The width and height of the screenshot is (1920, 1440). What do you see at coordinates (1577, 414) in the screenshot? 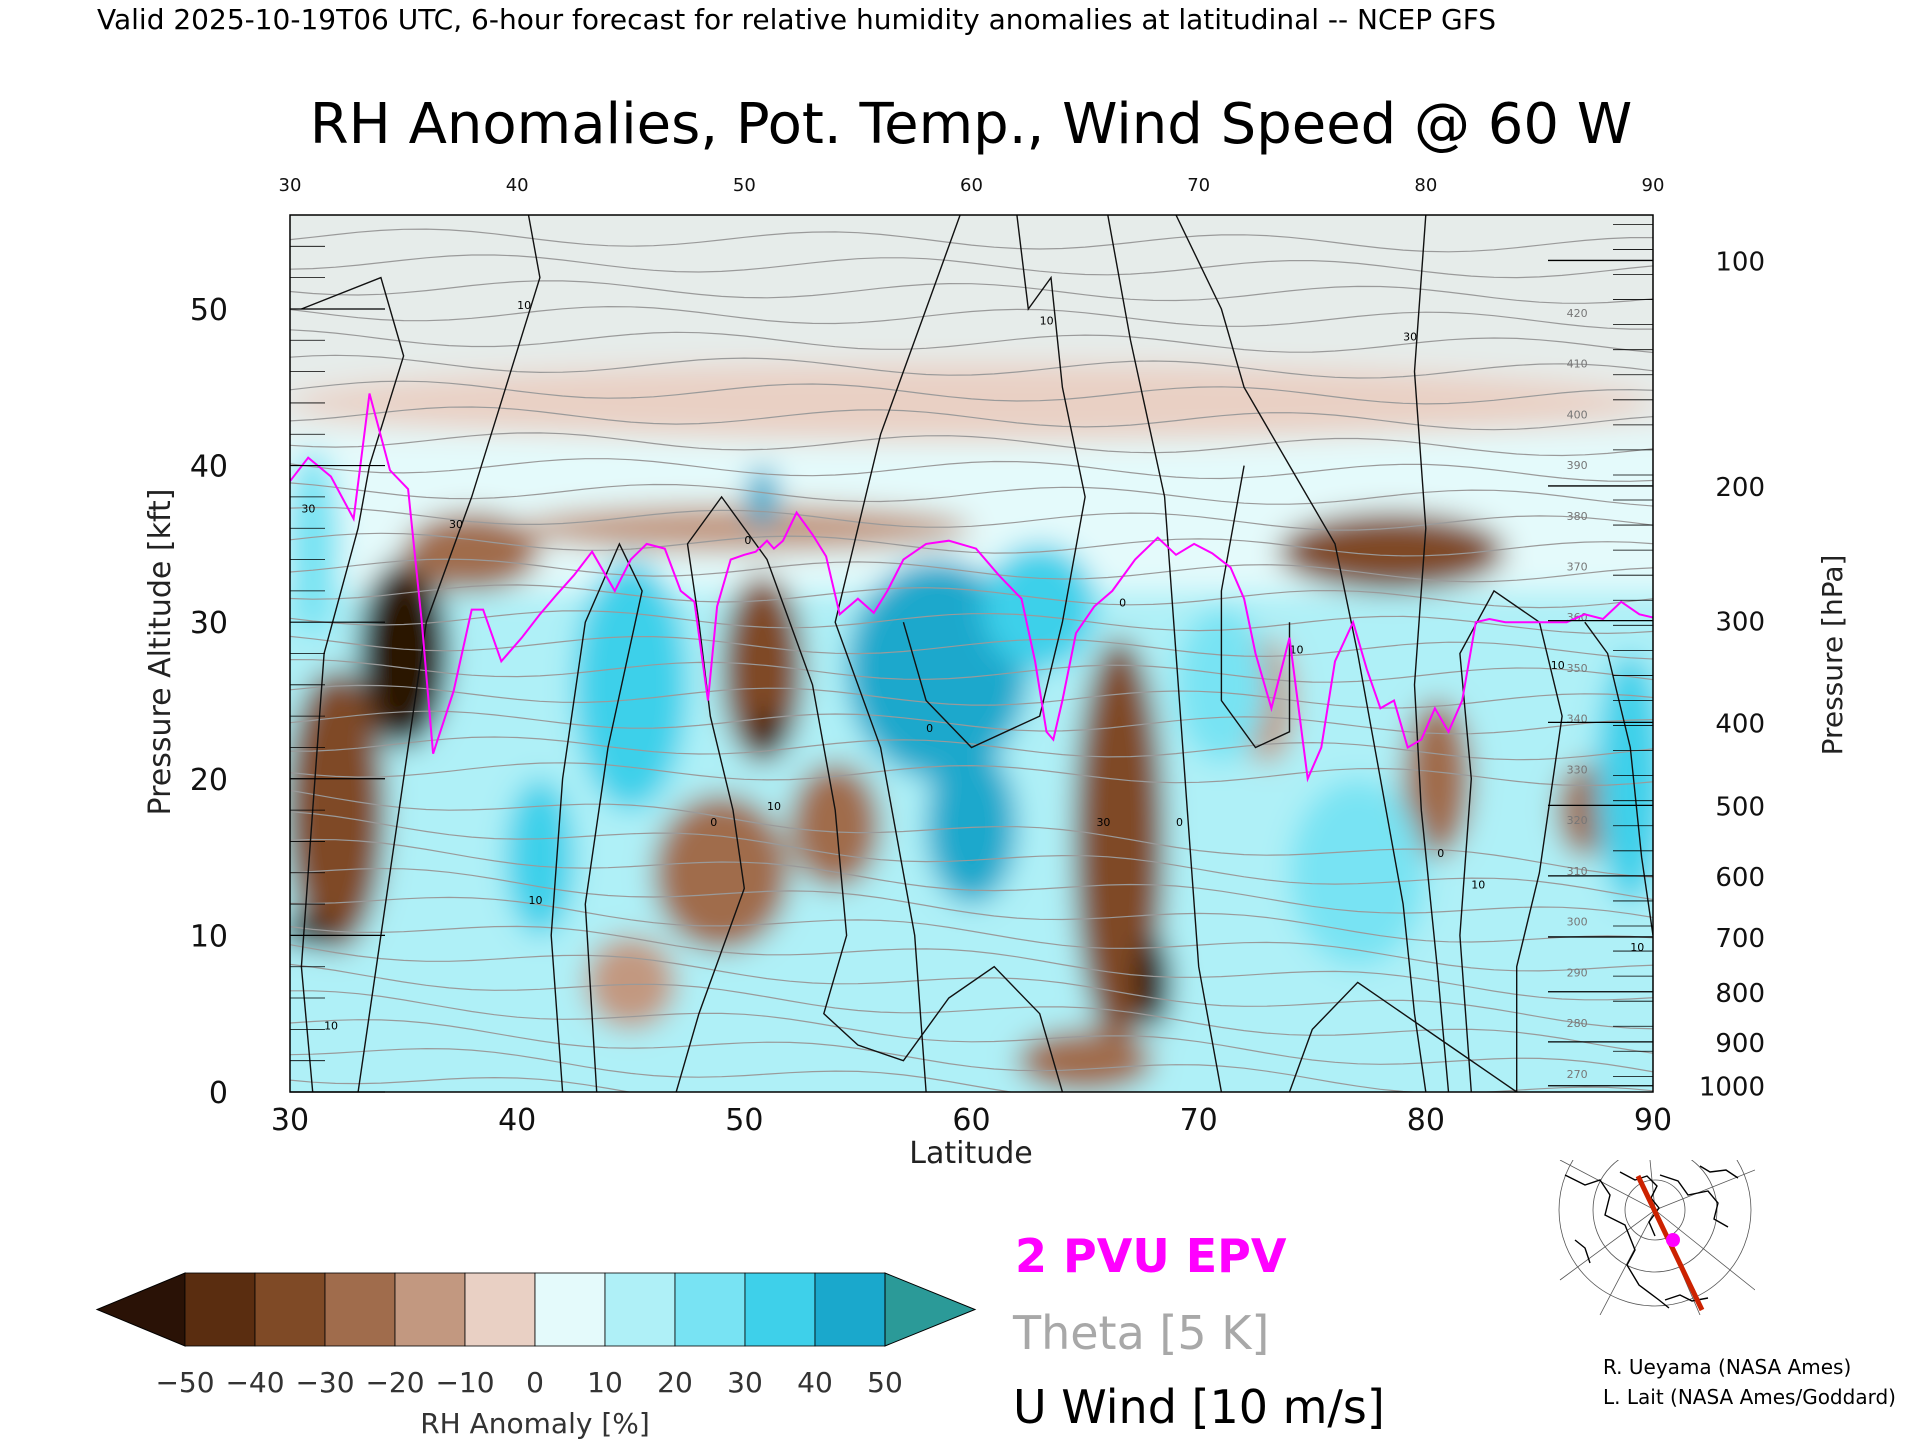
I see `theta-label-13: 400` at bounding box center [1577, 414].